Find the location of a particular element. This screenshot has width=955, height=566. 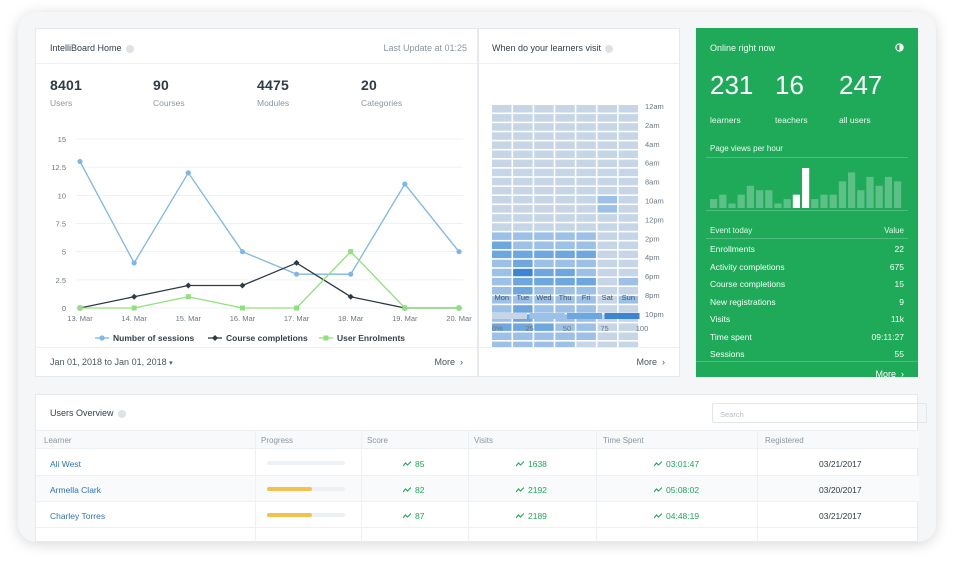

column-time-spent: Time Spent is located at coordinates (623, 440).